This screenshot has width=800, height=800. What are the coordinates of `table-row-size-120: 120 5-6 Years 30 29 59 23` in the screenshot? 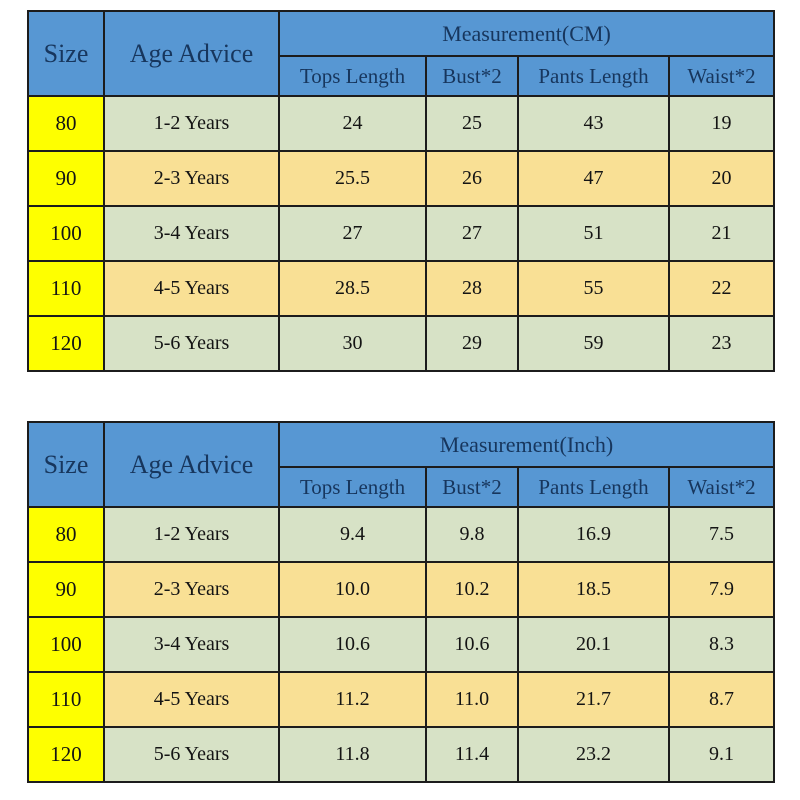 It's located at (401, 343).